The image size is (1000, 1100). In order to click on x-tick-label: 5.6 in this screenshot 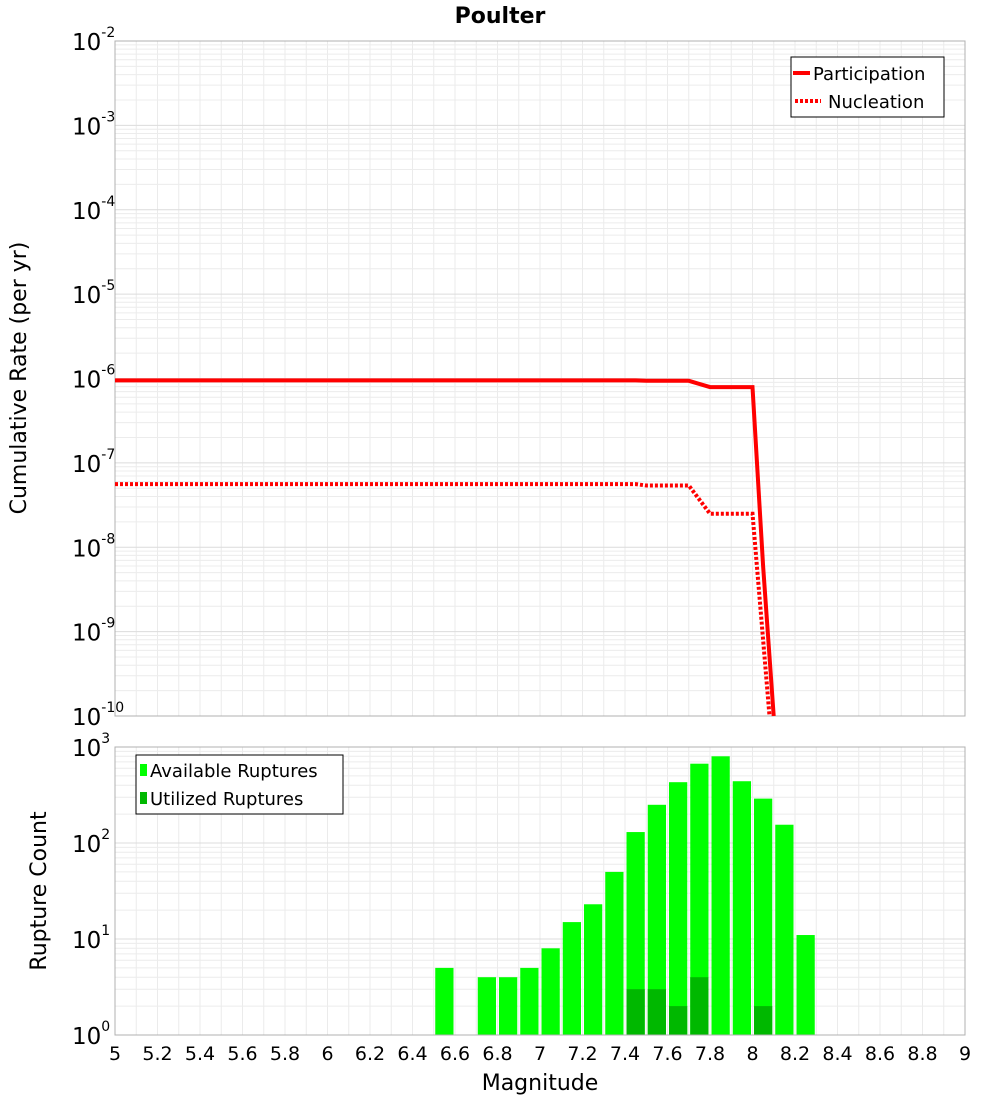, I will do `click(242, 1054)`.